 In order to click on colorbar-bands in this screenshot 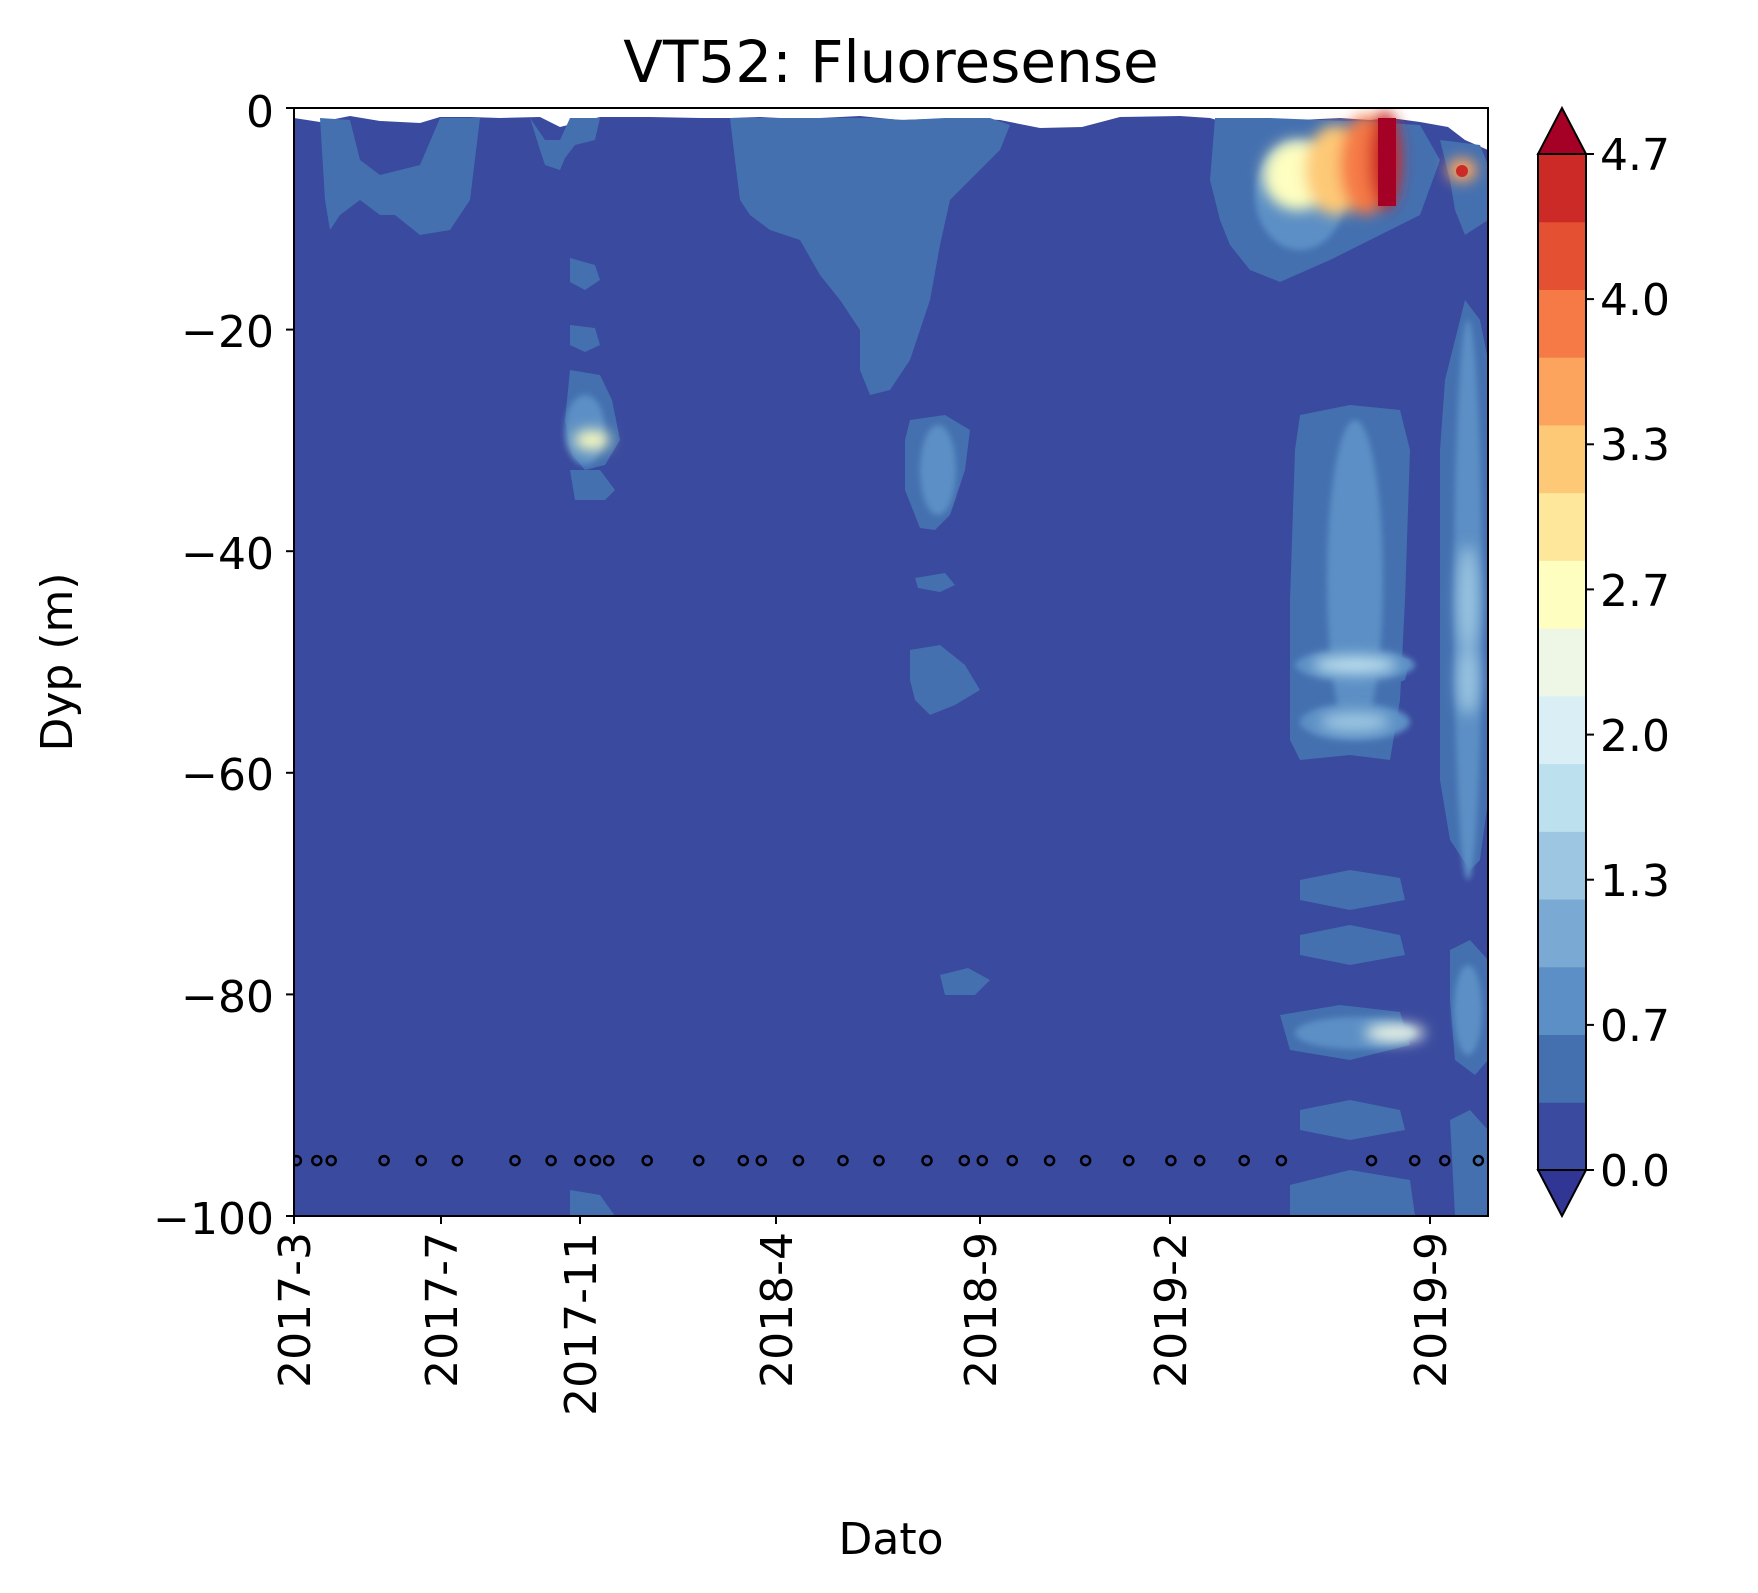, I will do `click(1562, 662)`.